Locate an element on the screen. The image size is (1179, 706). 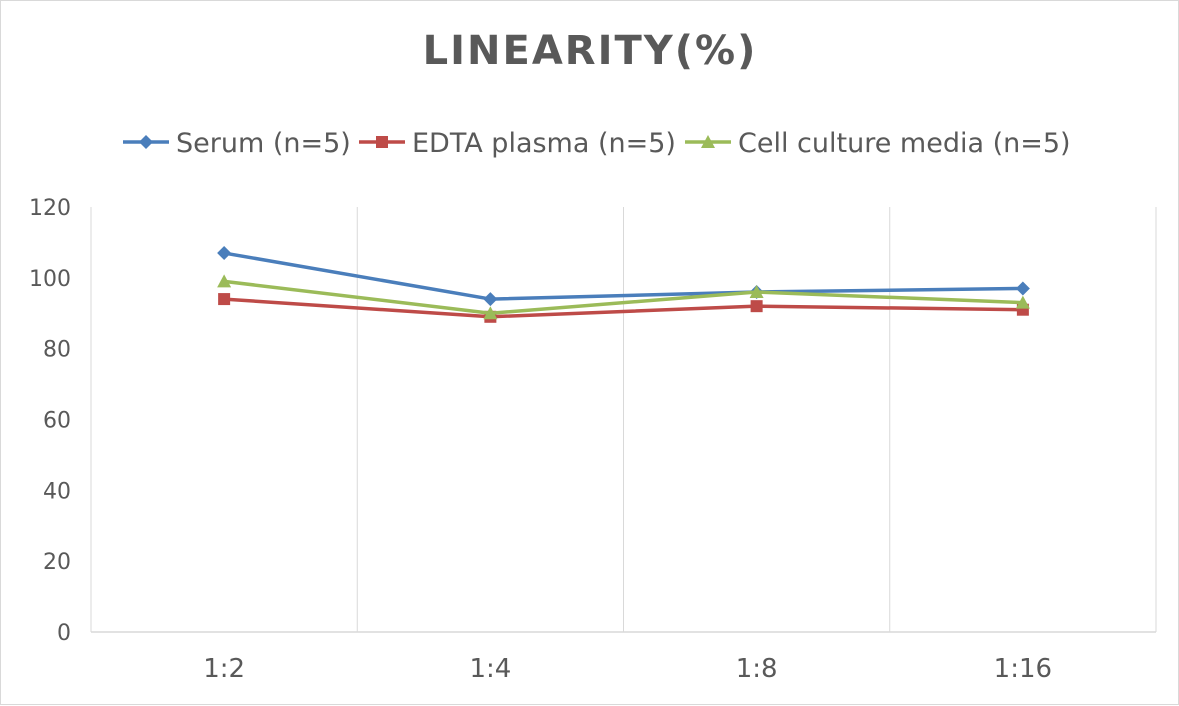
legend-item: Serum (n=5) is located at coordinates (237, 143).